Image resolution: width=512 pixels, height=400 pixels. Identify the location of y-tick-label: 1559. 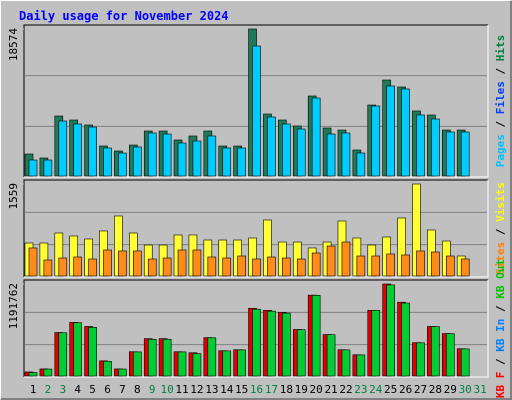
(13, 196).